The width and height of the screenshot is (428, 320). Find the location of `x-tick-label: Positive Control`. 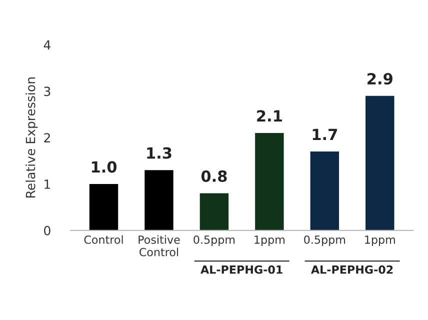

x-tick-label: Positive Control is located at coordinates (159, 245).